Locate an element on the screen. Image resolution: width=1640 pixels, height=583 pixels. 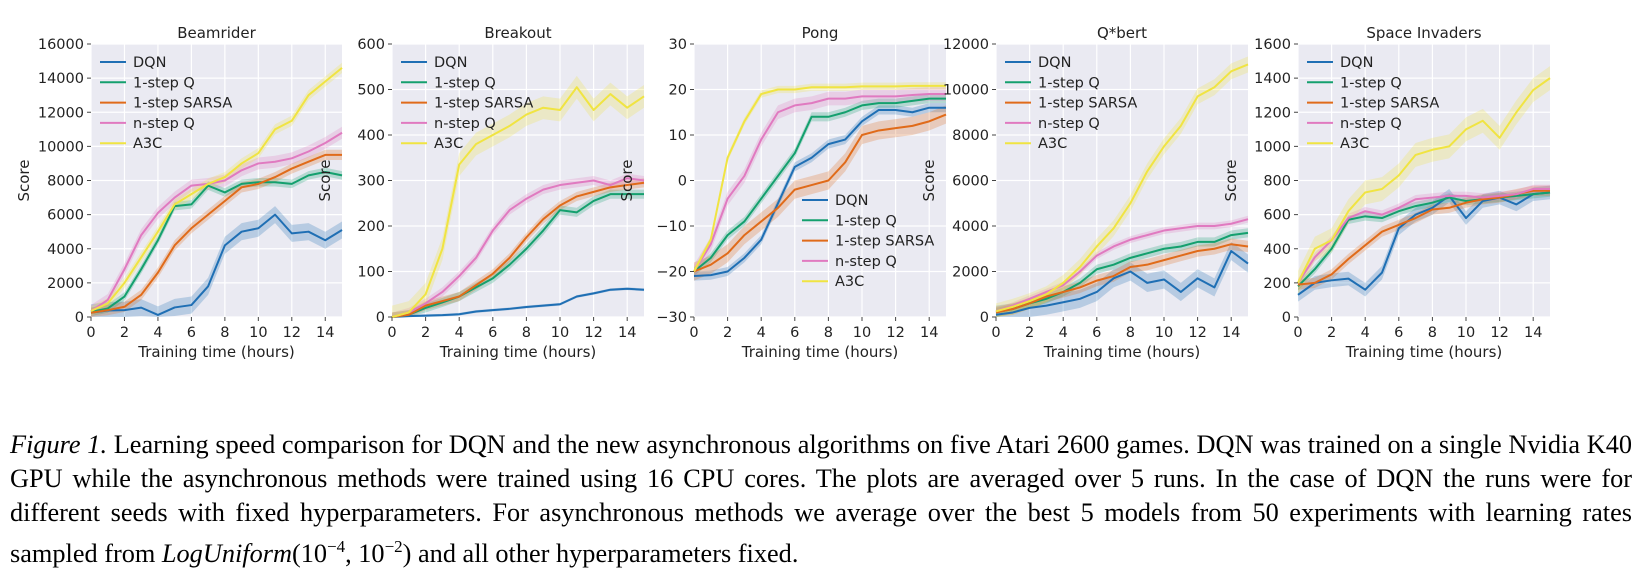
tick-label-y: −20 is located at coordinates (671, 273).